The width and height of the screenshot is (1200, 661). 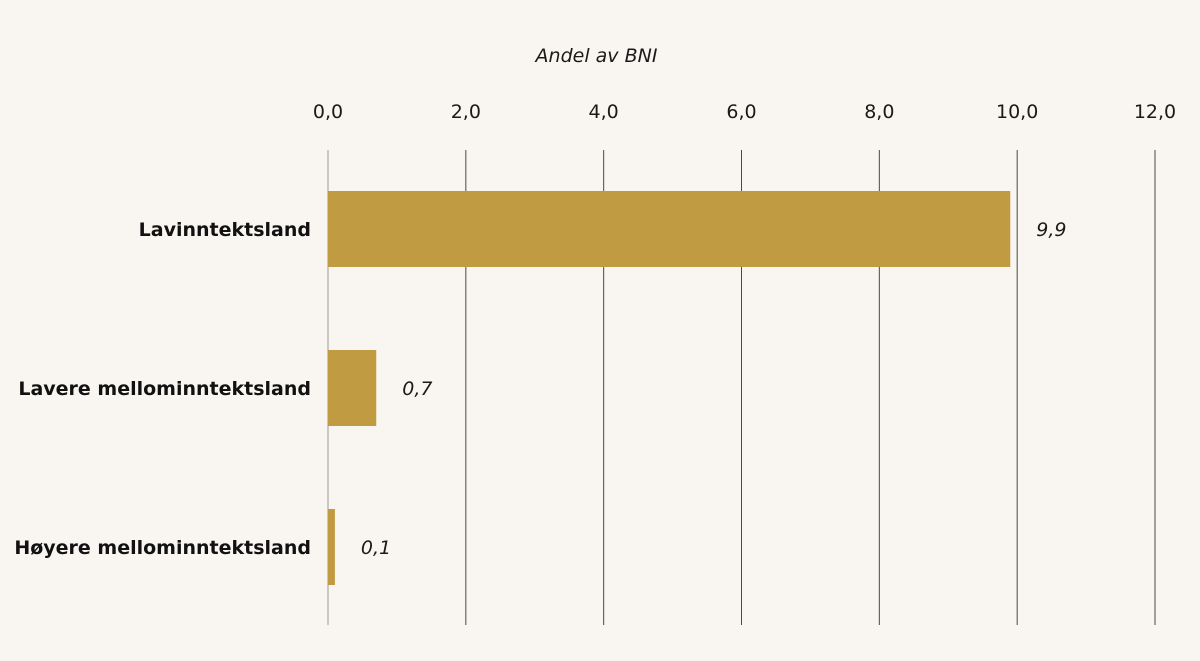 I want to click on category-label: Lavere mellominntektsland, so click(x=164, y=389).